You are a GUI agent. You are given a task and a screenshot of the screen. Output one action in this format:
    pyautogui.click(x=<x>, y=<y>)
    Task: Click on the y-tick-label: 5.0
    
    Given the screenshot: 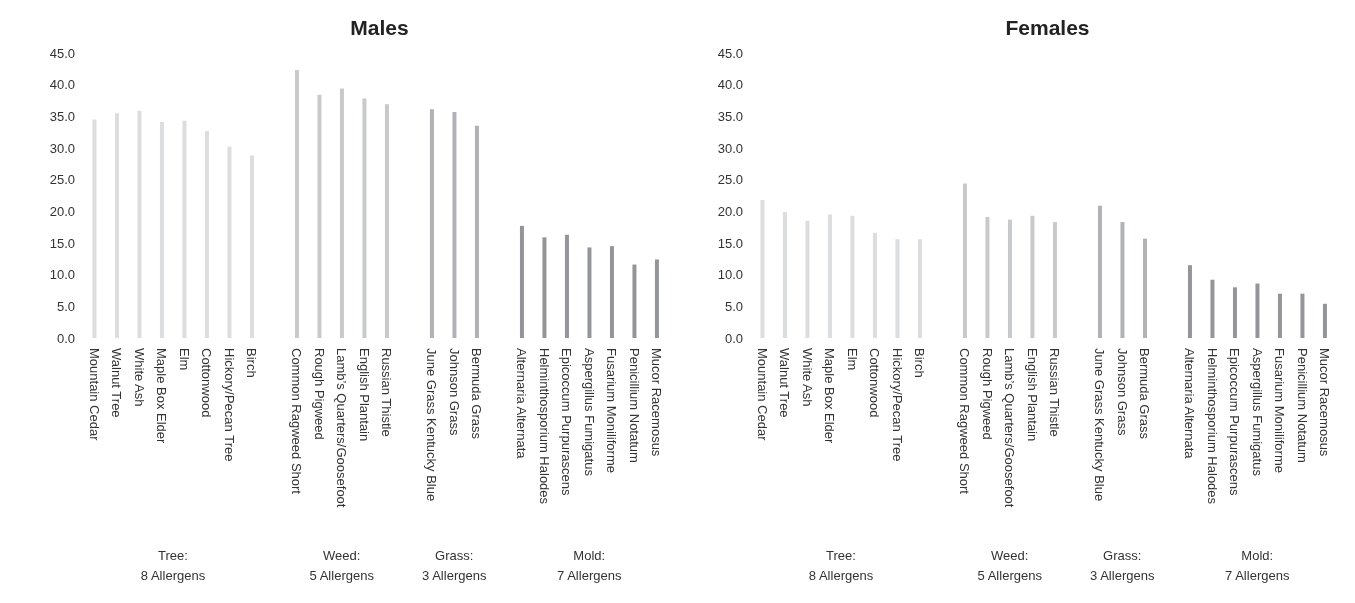 What is the action you would take?
    pyautogui.click(x=733, y=306)
    